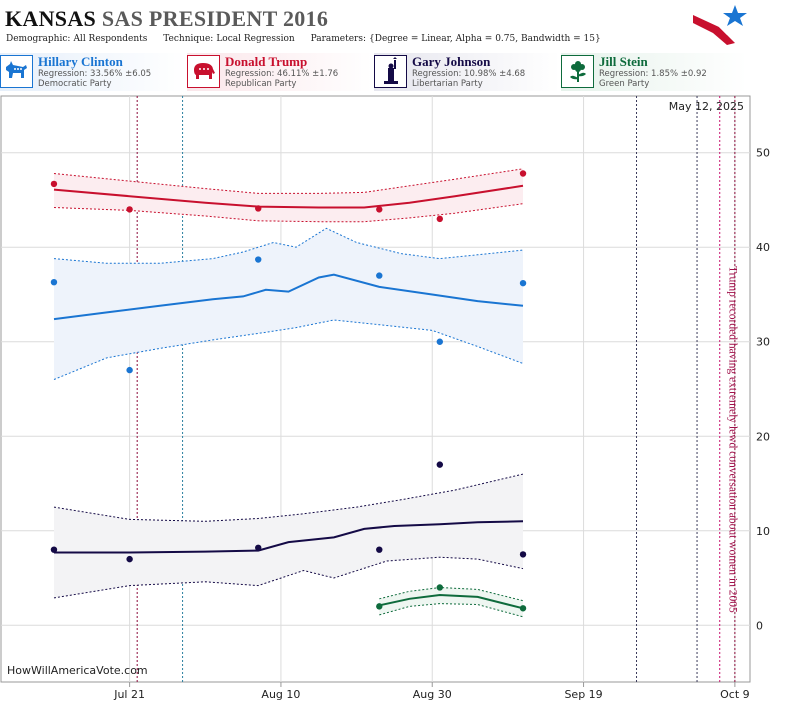  Describe the element at coordinates (188, 39) in the screenshot. I see `param-technique-key: Technique:` at that location.